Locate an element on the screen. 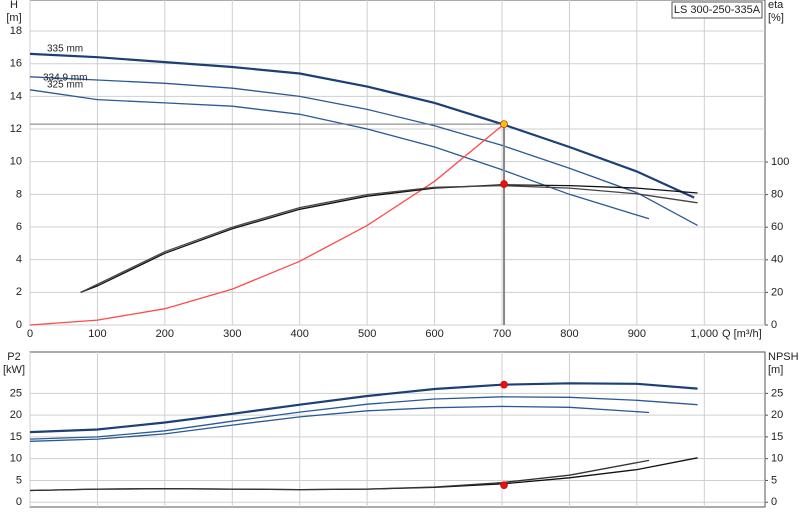 The image size is (800, 520). y-tick-label: 12 is located at coordinates (16, 129).